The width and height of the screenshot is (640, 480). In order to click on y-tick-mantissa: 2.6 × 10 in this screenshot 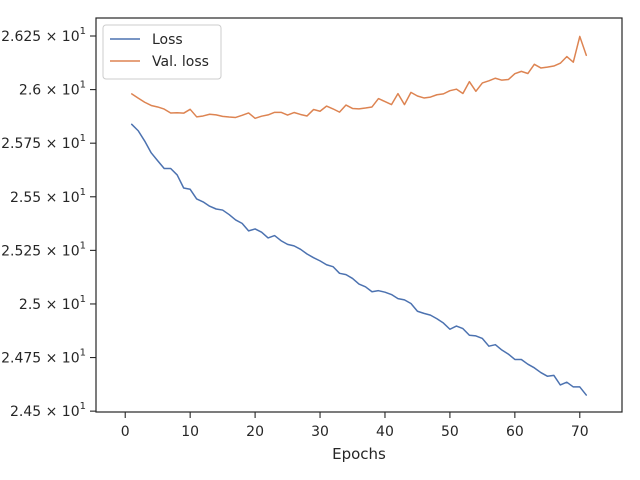, I will do `click(49, 91)`.